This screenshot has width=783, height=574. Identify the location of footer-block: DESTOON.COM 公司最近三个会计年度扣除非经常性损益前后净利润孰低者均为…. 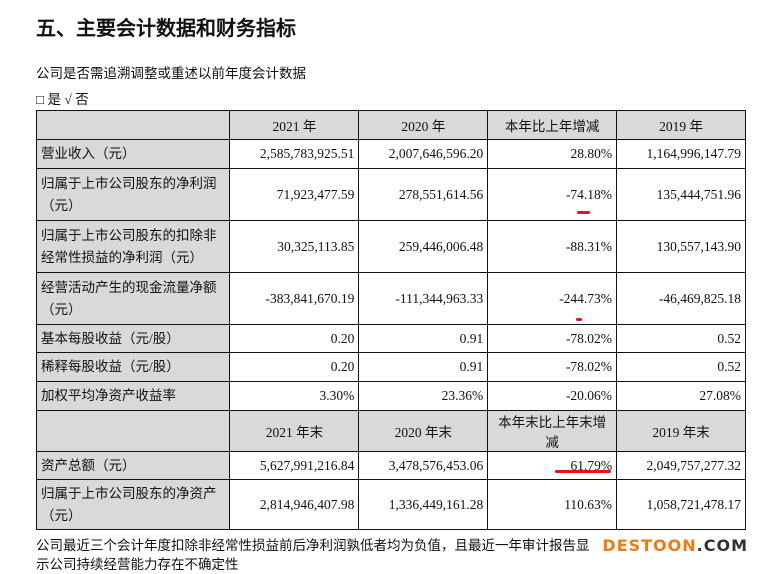
(392, 555).